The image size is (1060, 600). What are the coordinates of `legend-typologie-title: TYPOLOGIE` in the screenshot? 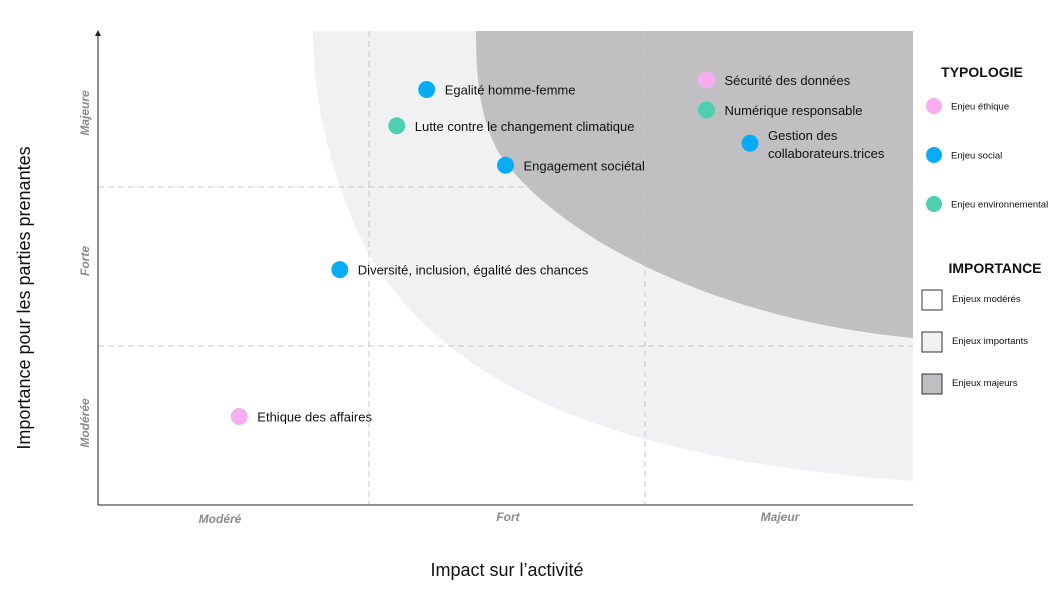 It's located at (982, 72).